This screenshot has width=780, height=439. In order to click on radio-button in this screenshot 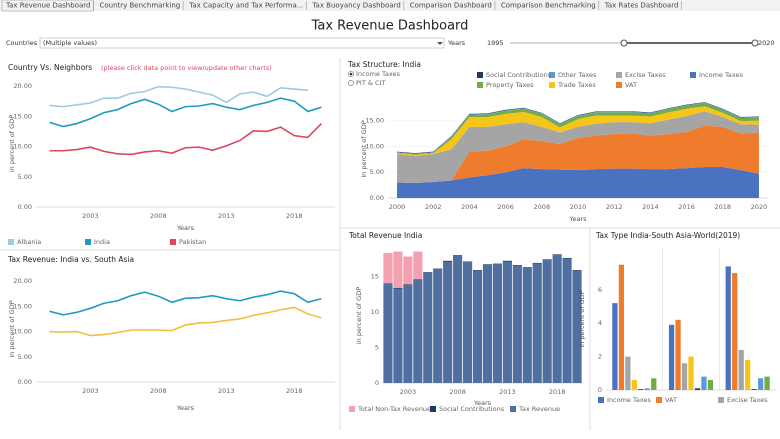, I will do `click(351, 83)`.